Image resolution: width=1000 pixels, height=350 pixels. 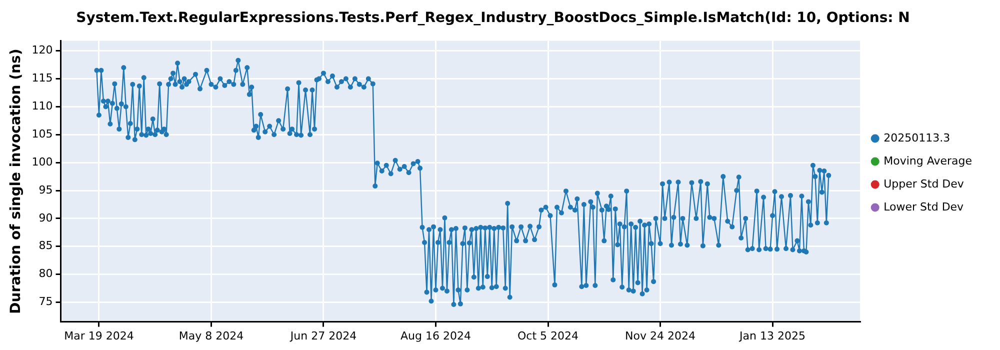 What do you see at coordinates (660, 335) in the screenshot?
I see `x-tick-label: Nov 24 2024` at bounding box center [660, 335].